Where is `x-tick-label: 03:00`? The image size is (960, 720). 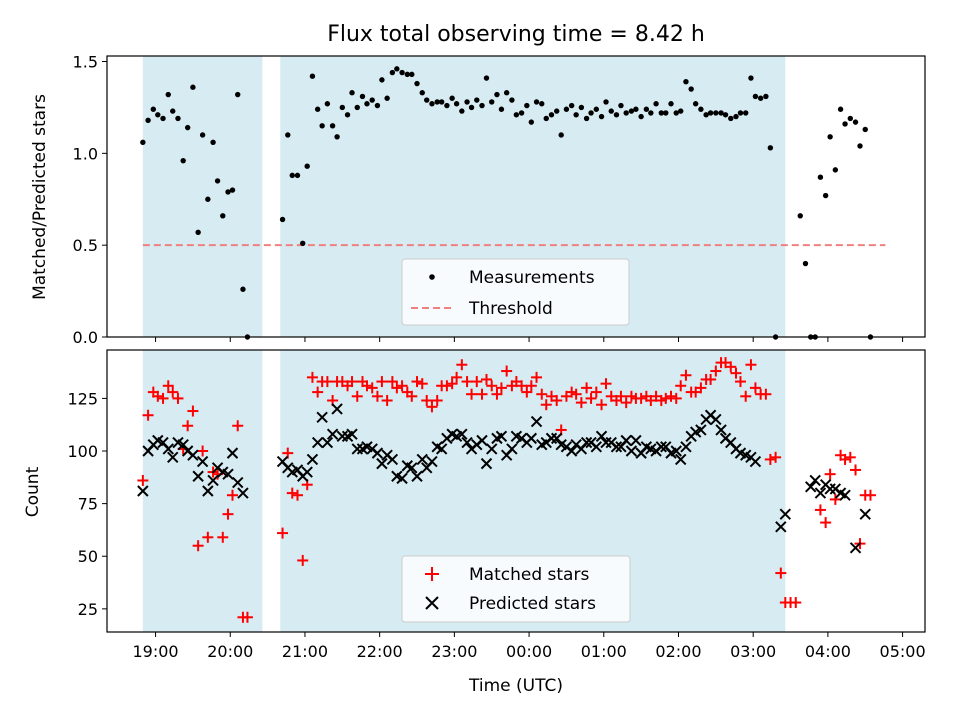
x-tick-label: 03:00 is located at coordinates (753, 651).